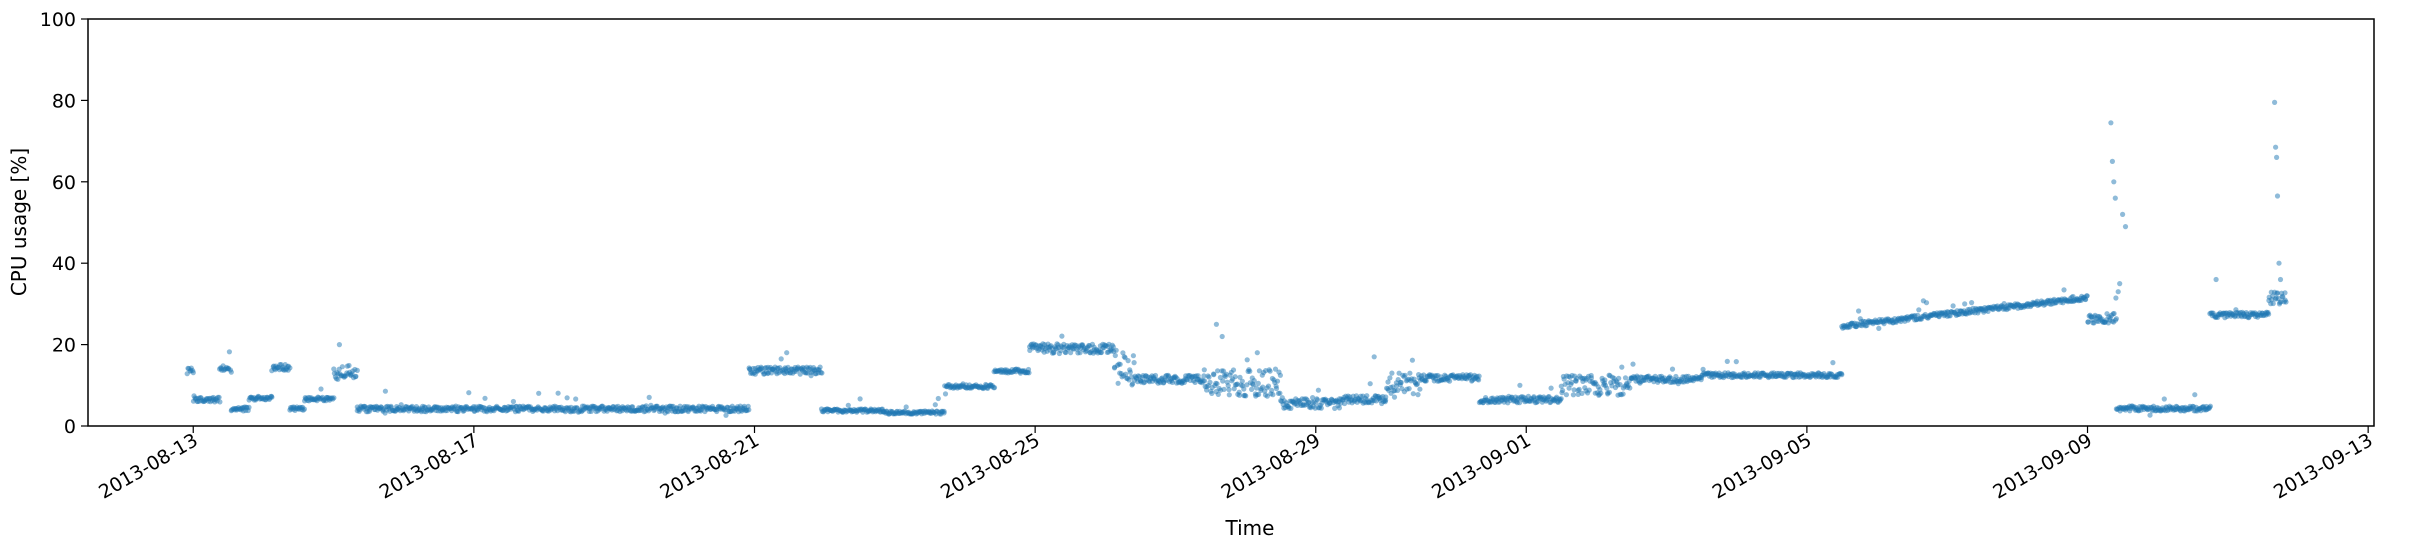  Describe the element at coordinates (709, 466) in the screenshot. I see `x-tick-label: 2013-08-21` at that location.